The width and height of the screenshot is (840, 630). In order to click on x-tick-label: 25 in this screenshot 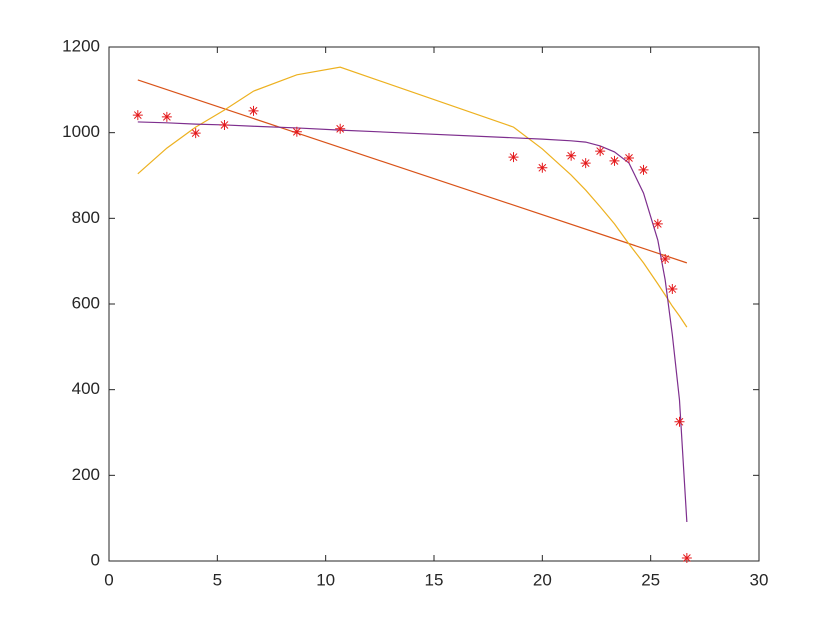, I will do `click(650, 579)`.